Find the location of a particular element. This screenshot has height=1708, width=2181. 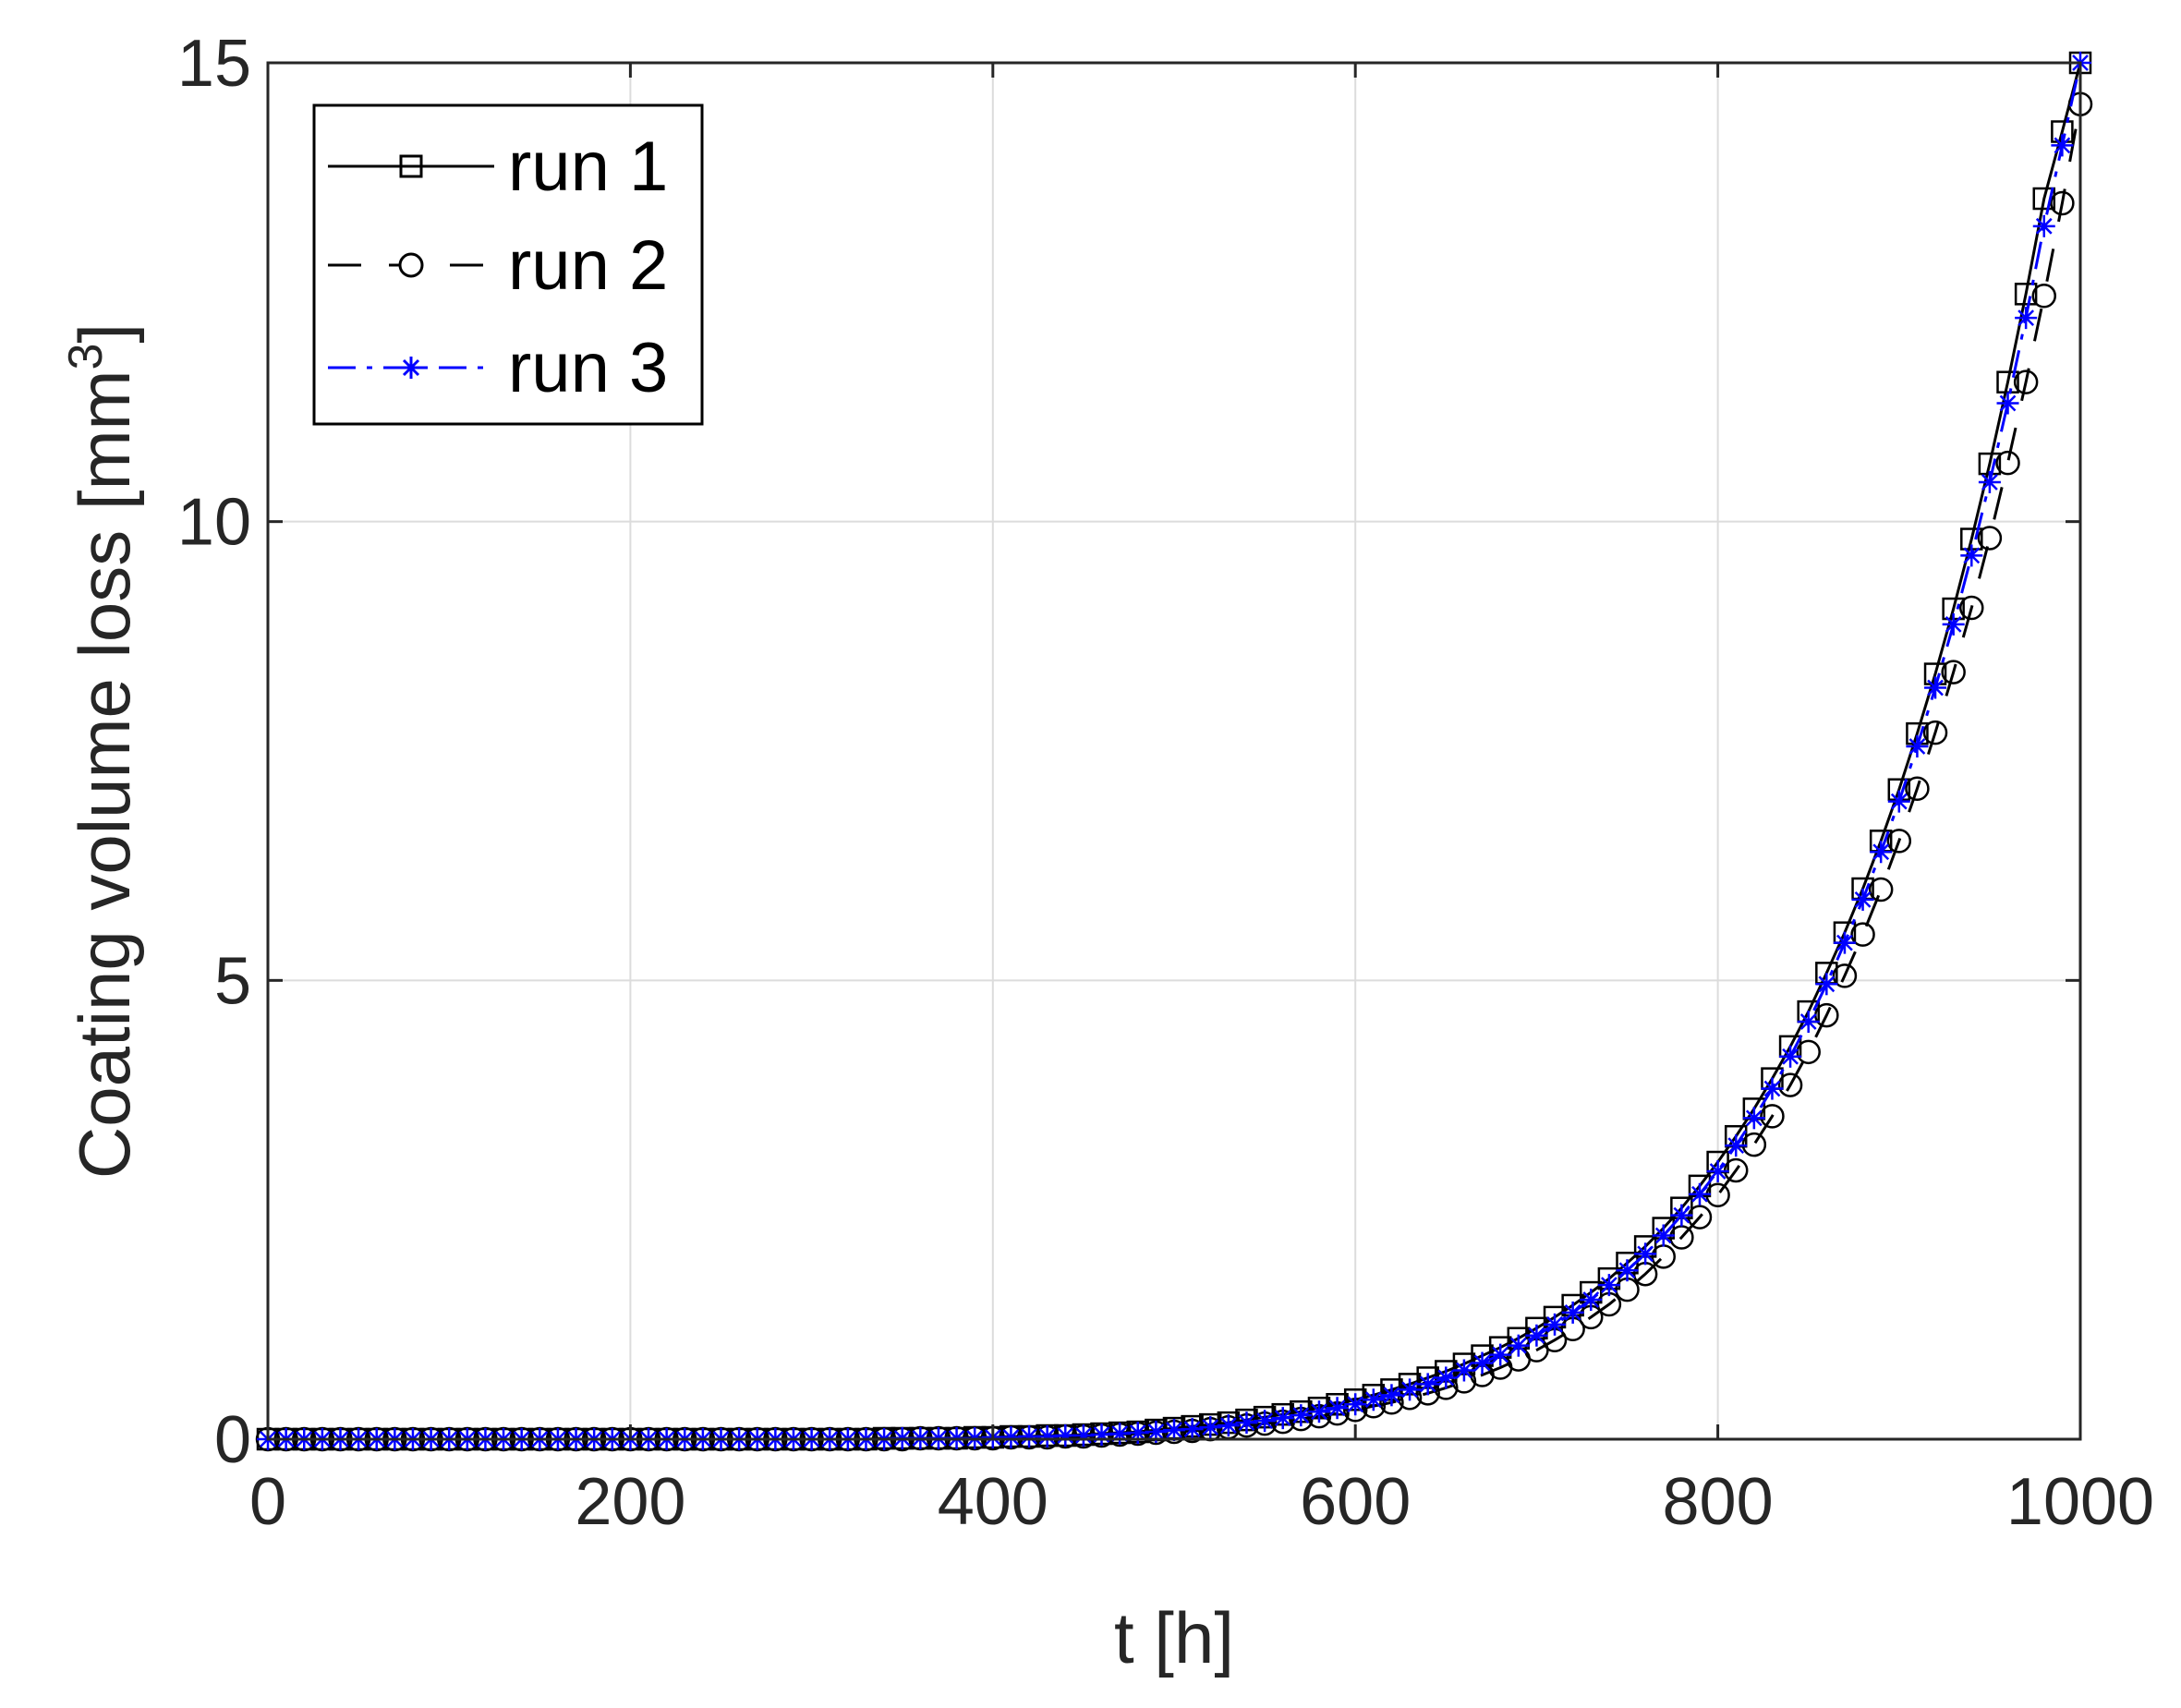

legend-label-run-3: run 3 is located at coordinates (588, 368).